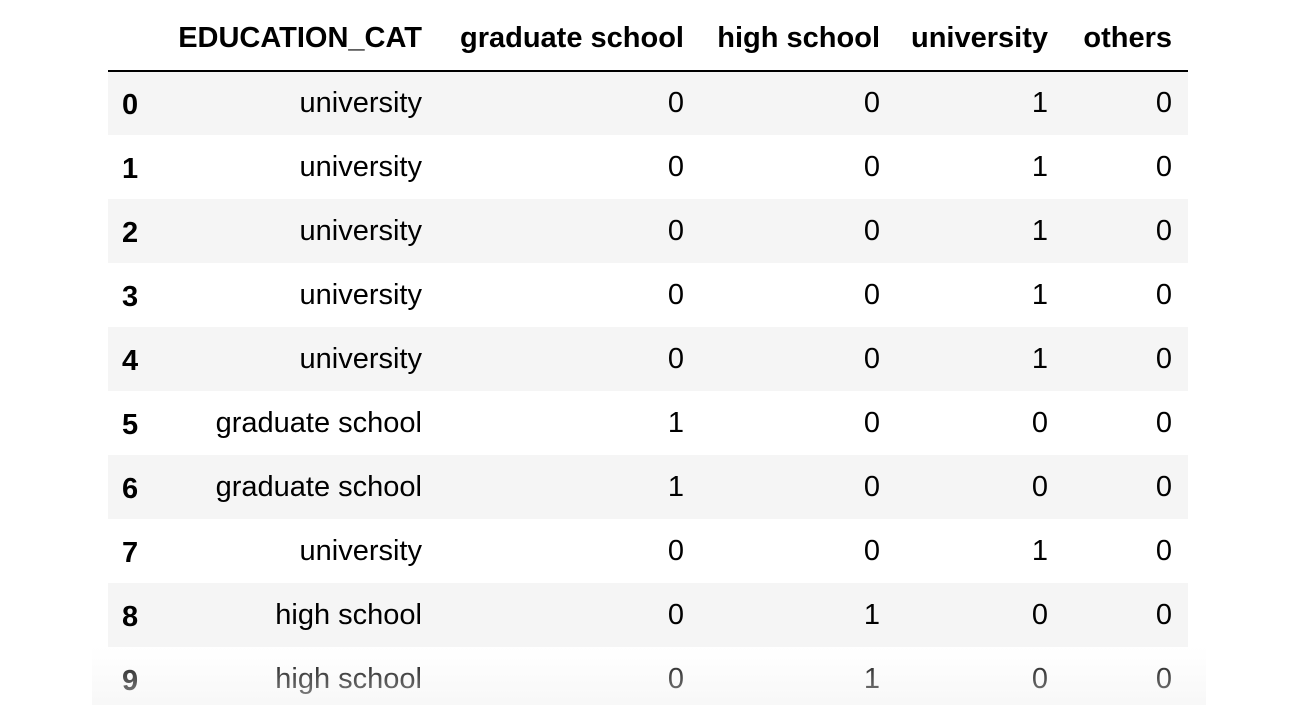  I want to click on row-index: 0, so click(130, 105).